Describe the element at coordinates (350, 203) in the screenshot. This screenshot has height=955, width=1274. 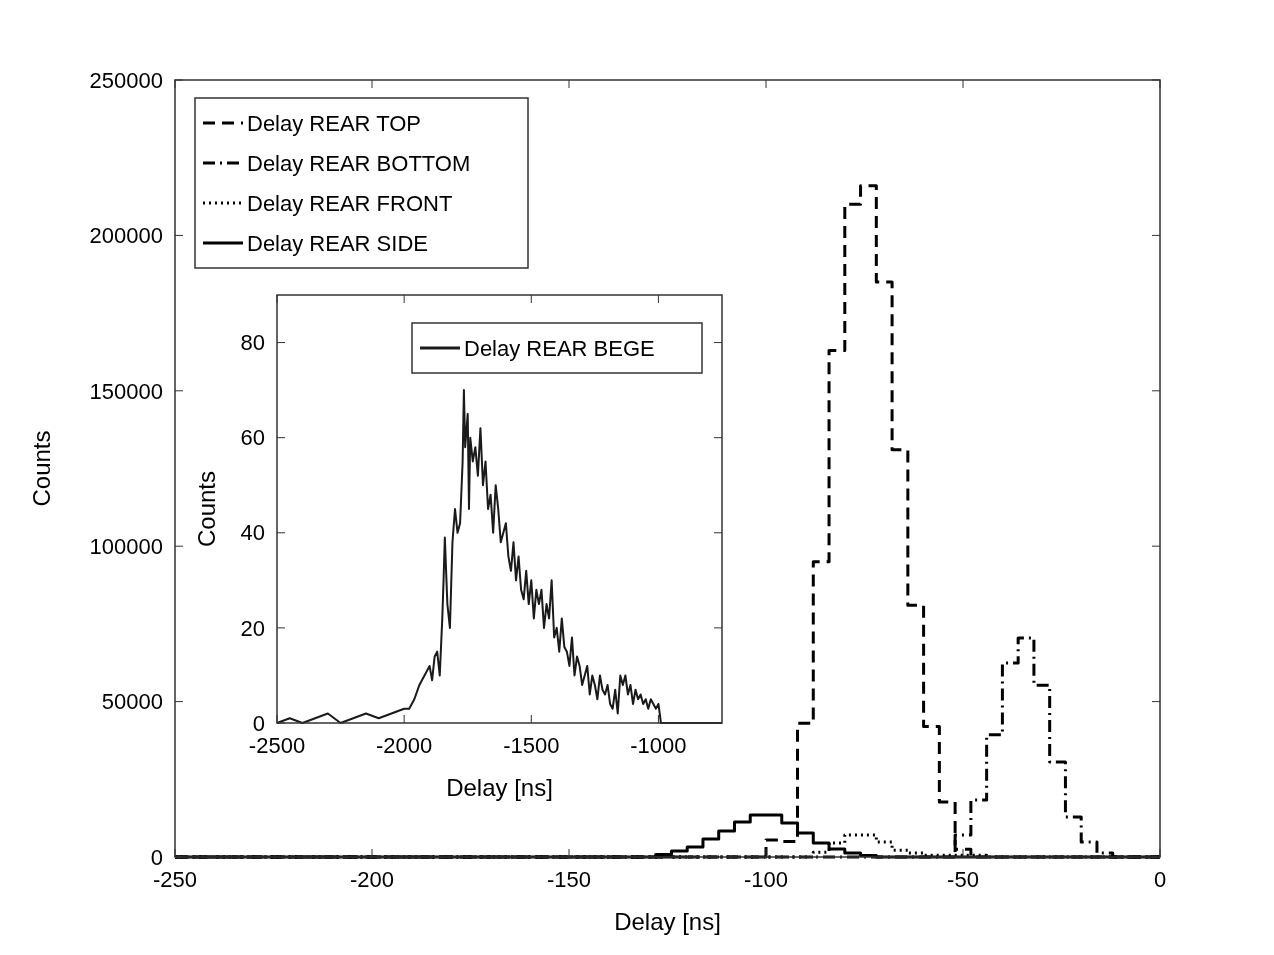
I see `legend-label: Delay REAR FRONT` at that location.